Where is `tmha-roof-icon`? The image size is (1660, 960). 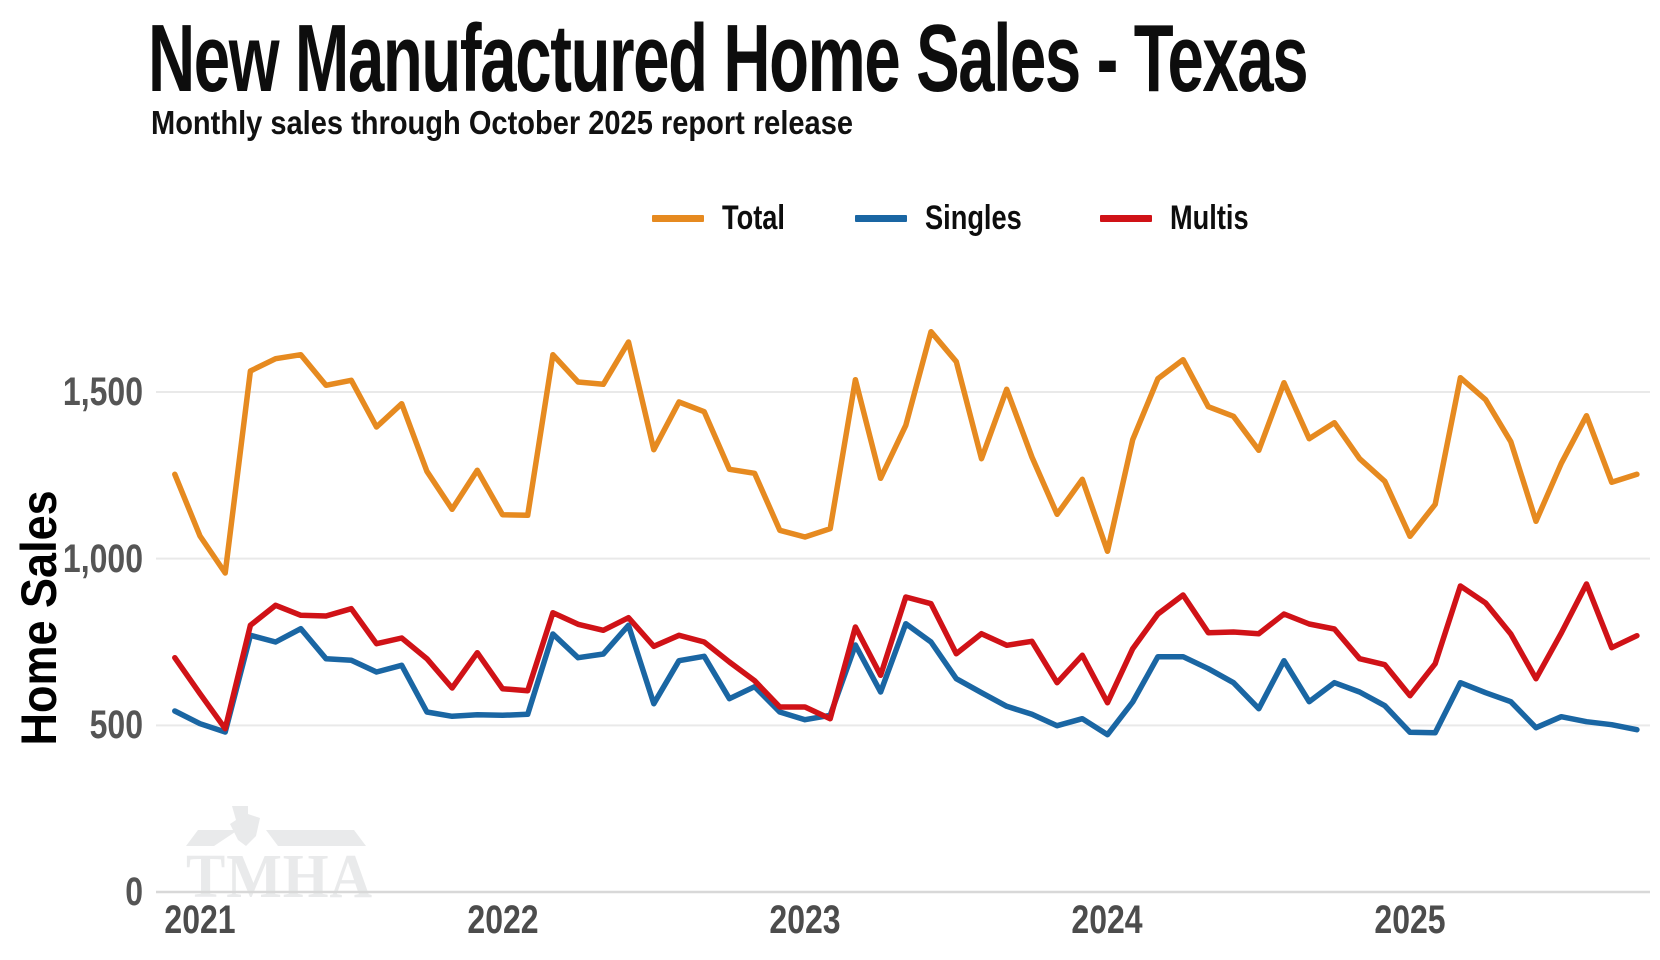 tmha-roof-icon is located at coordinates (276, 826).